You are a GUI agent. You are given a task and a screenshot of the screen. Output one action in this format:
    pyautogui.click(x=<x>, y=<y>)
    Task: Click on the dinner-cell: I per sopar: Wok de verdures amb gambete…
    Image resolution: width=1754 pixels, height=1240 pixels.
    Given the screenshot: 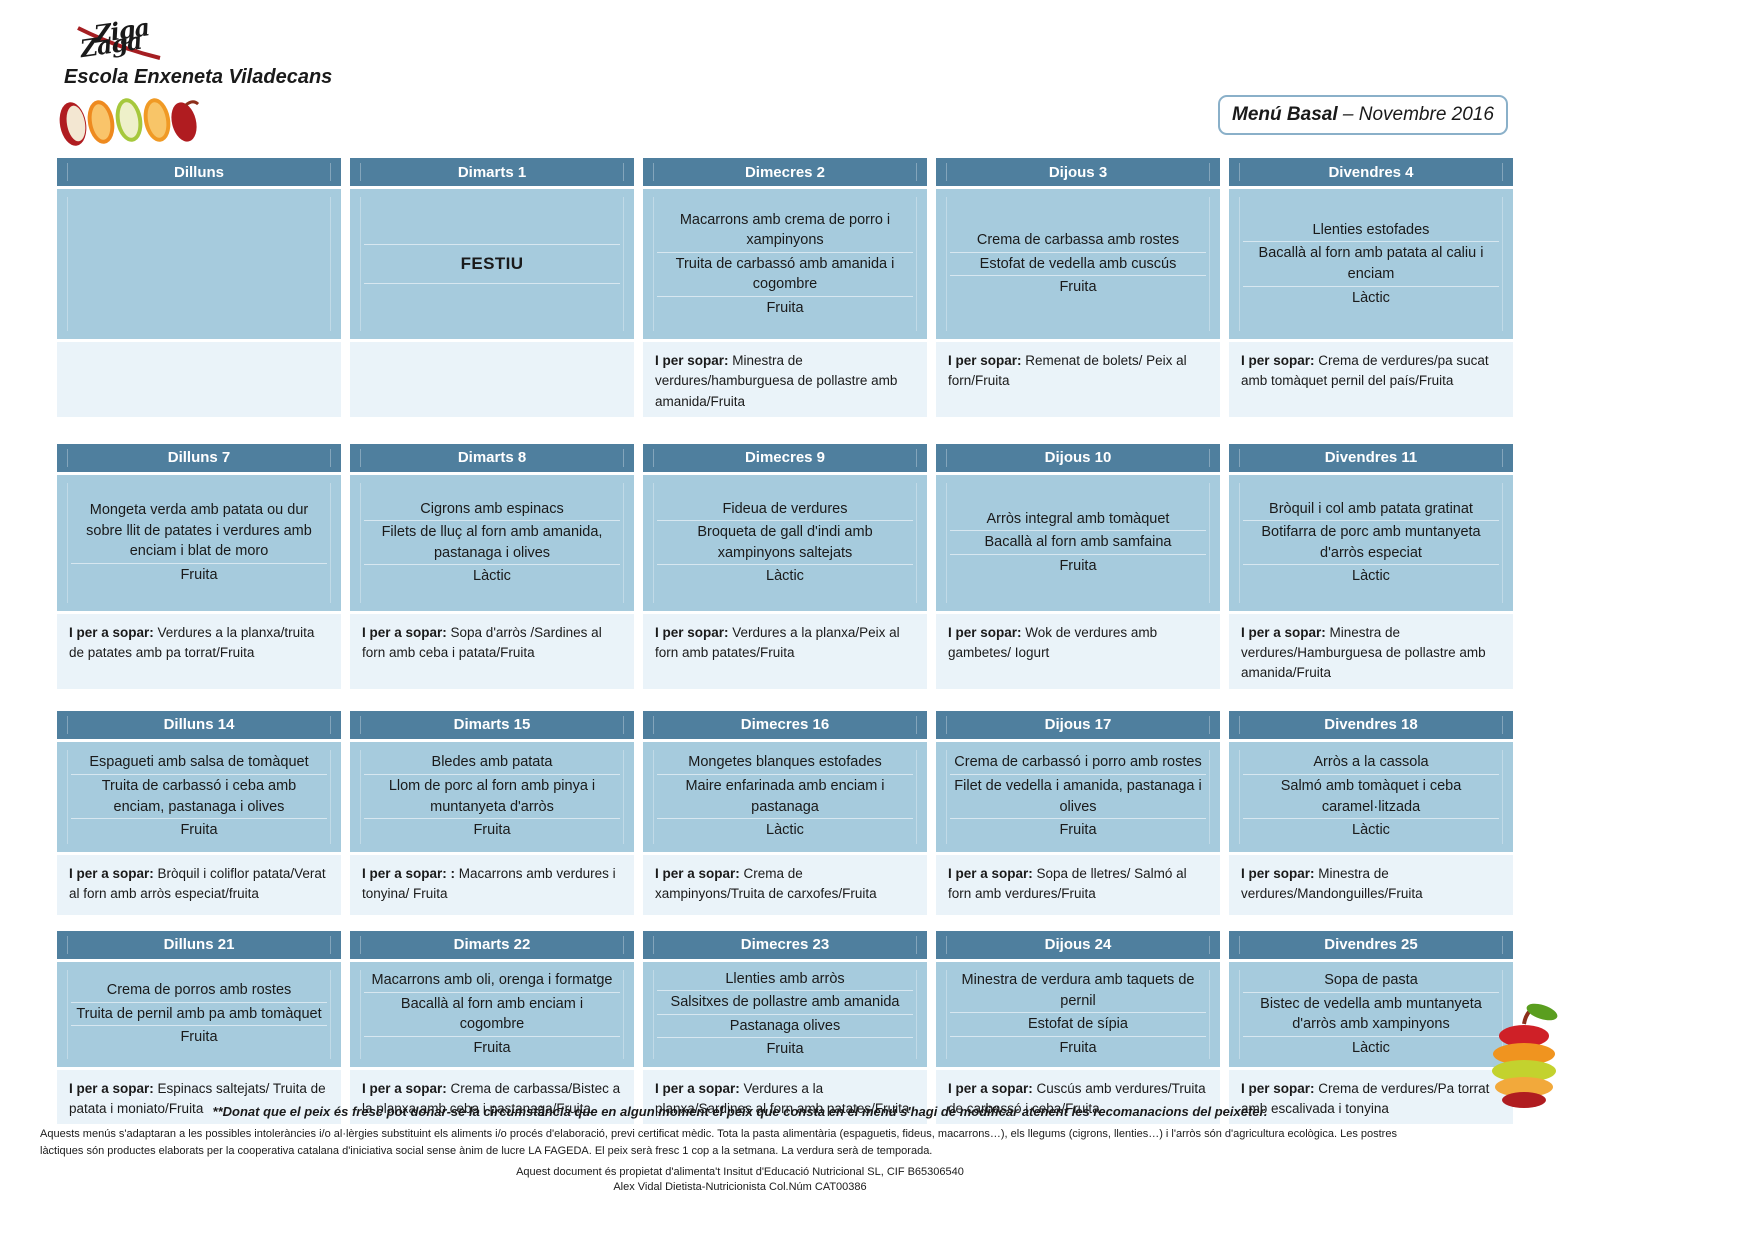 What is the action you would take?
    pyautogui.click(x=1078, y=651)
    